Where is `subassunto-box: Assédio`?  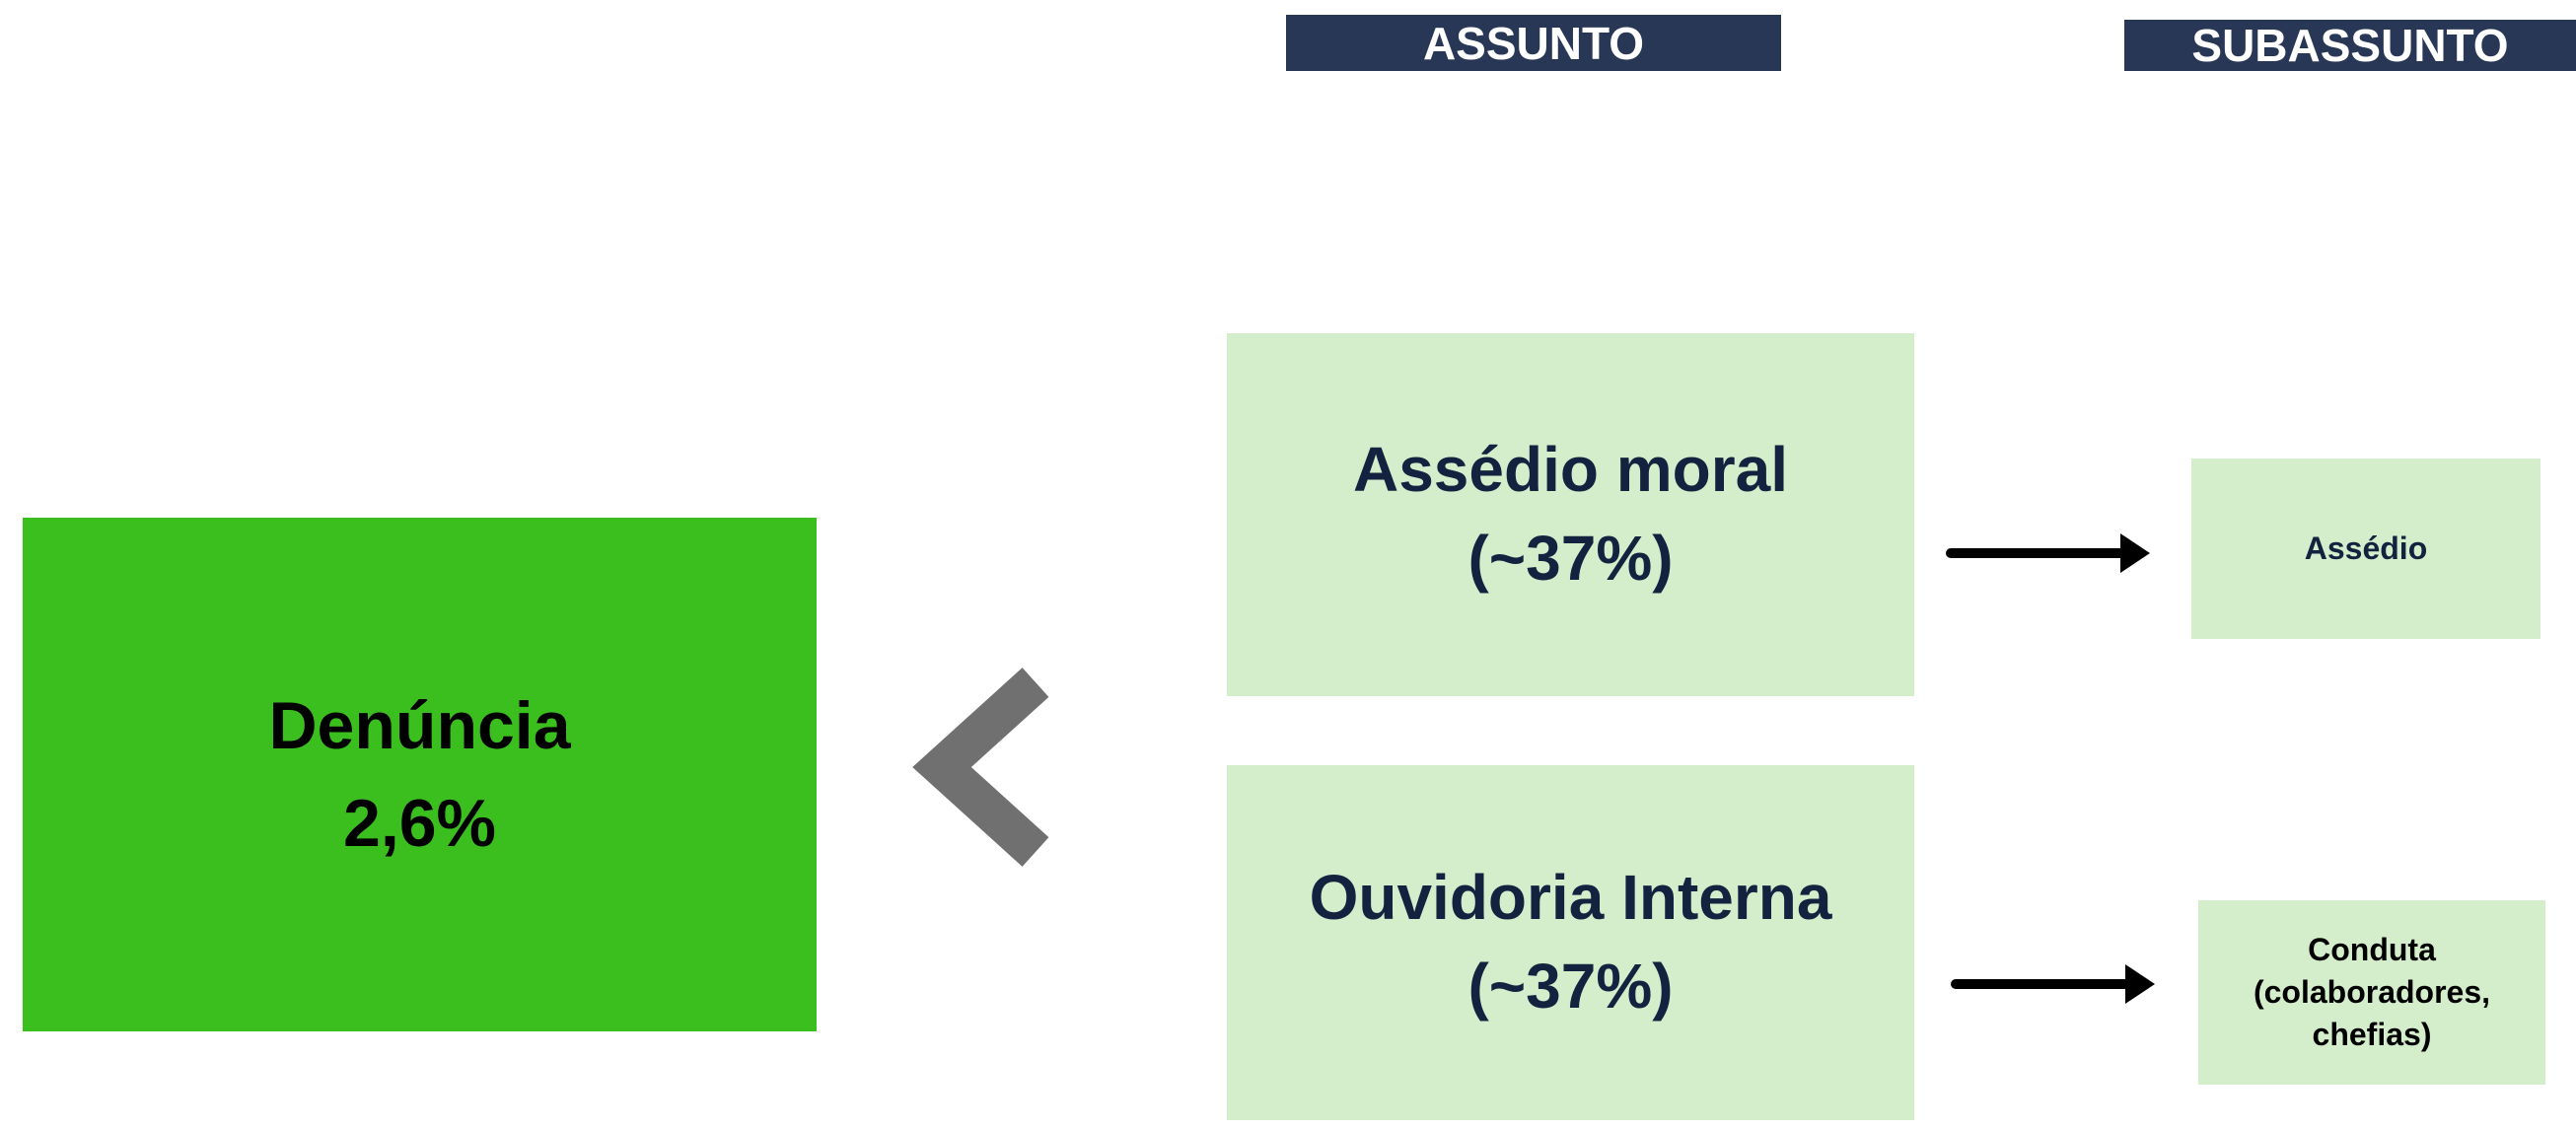
subassunto-box: Assédio is located at coordinates (2365, 549).